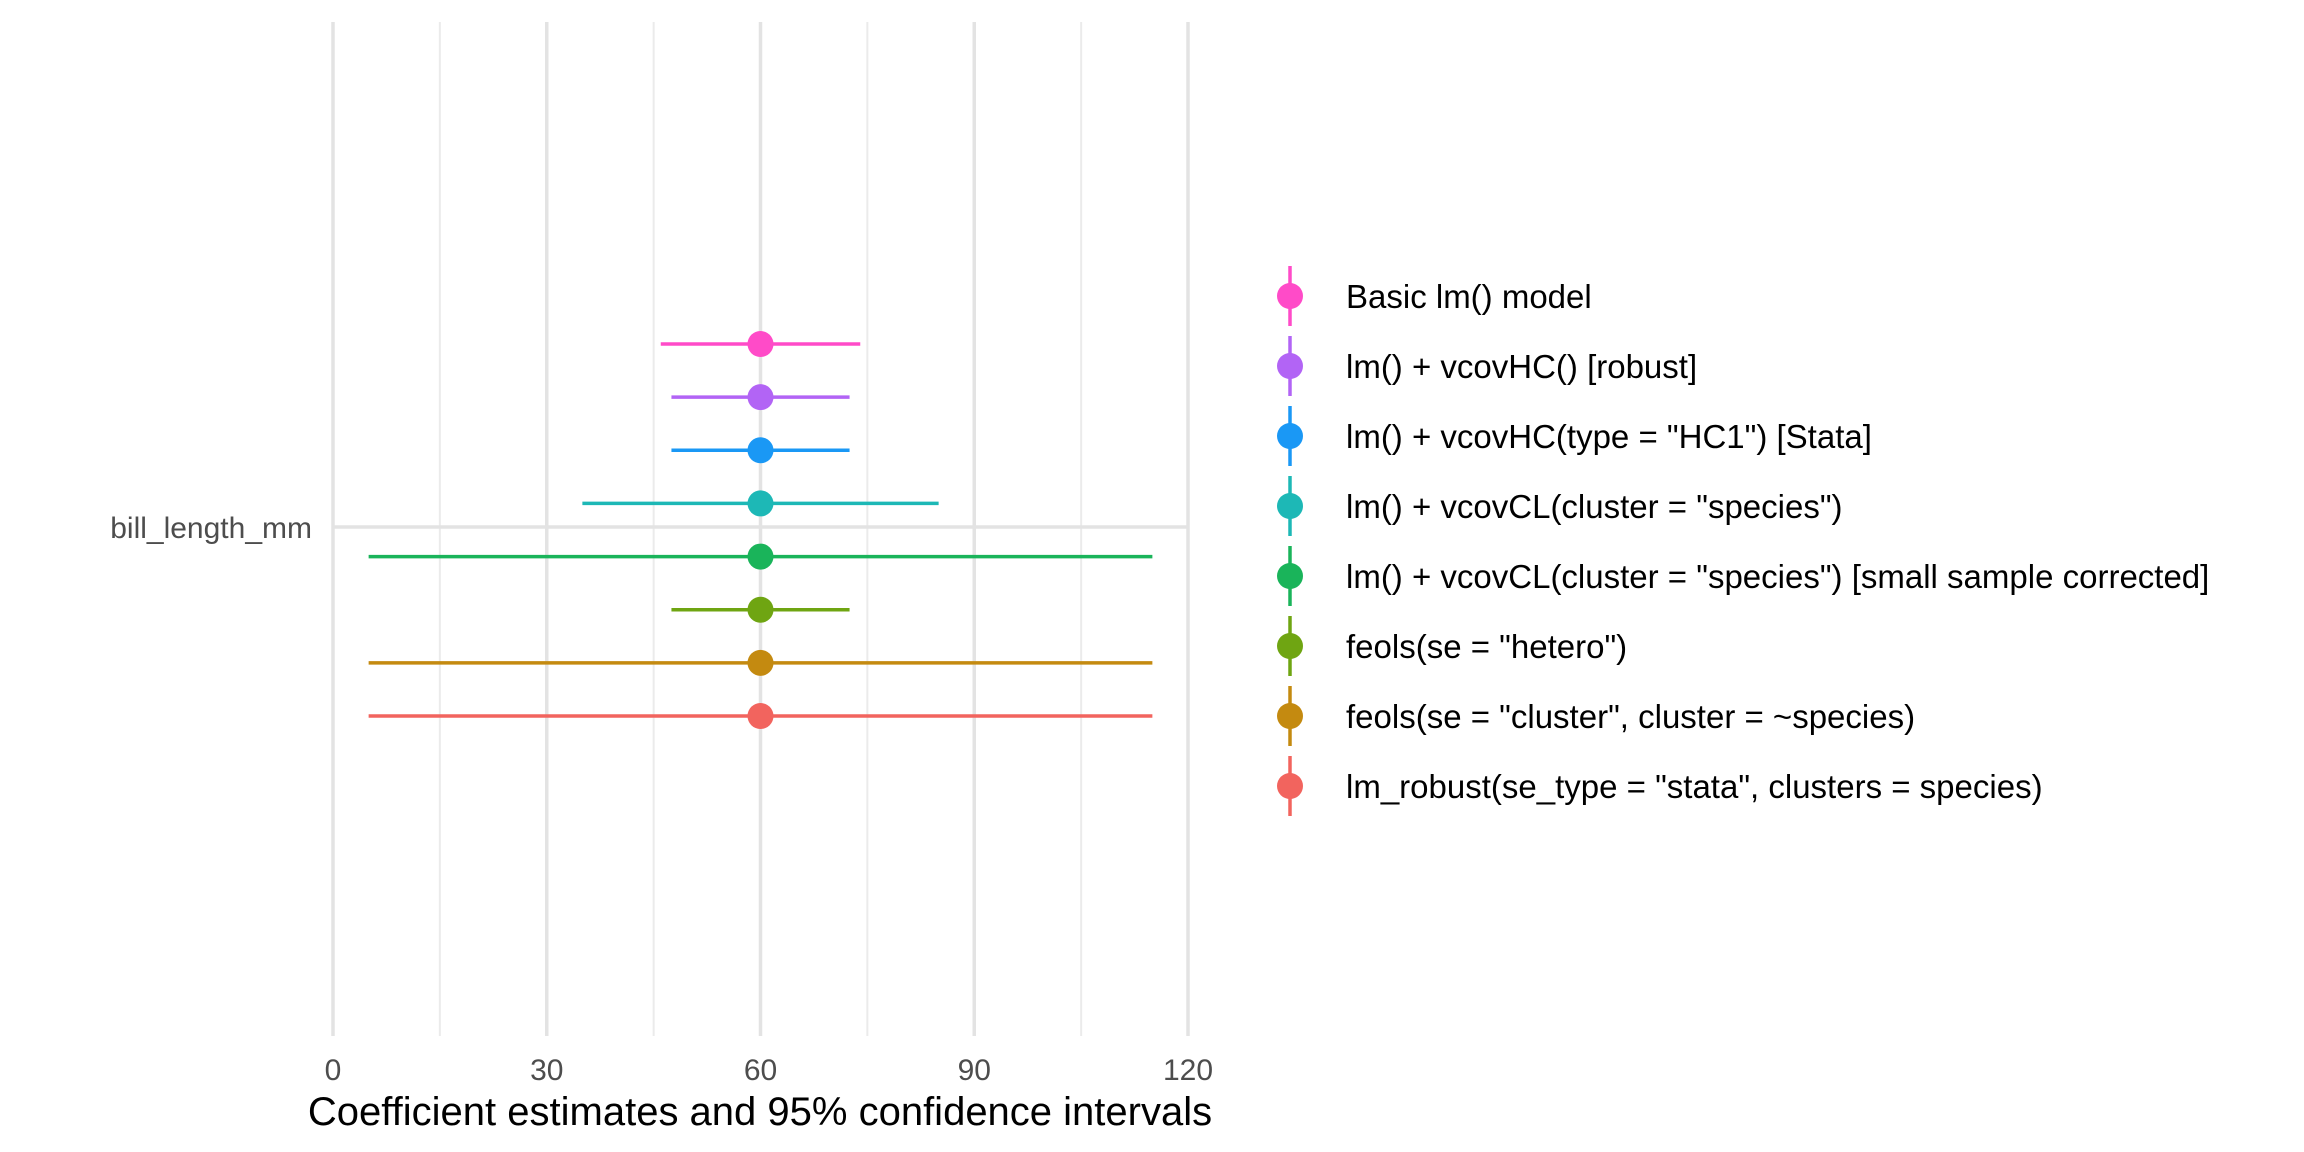 Image resolution: width=2304 pixels, height=1152 pixels. Describe the element at coordinates (1469, 296) in the screenshot. I see `legend-label: Basic lm() model` at that location.